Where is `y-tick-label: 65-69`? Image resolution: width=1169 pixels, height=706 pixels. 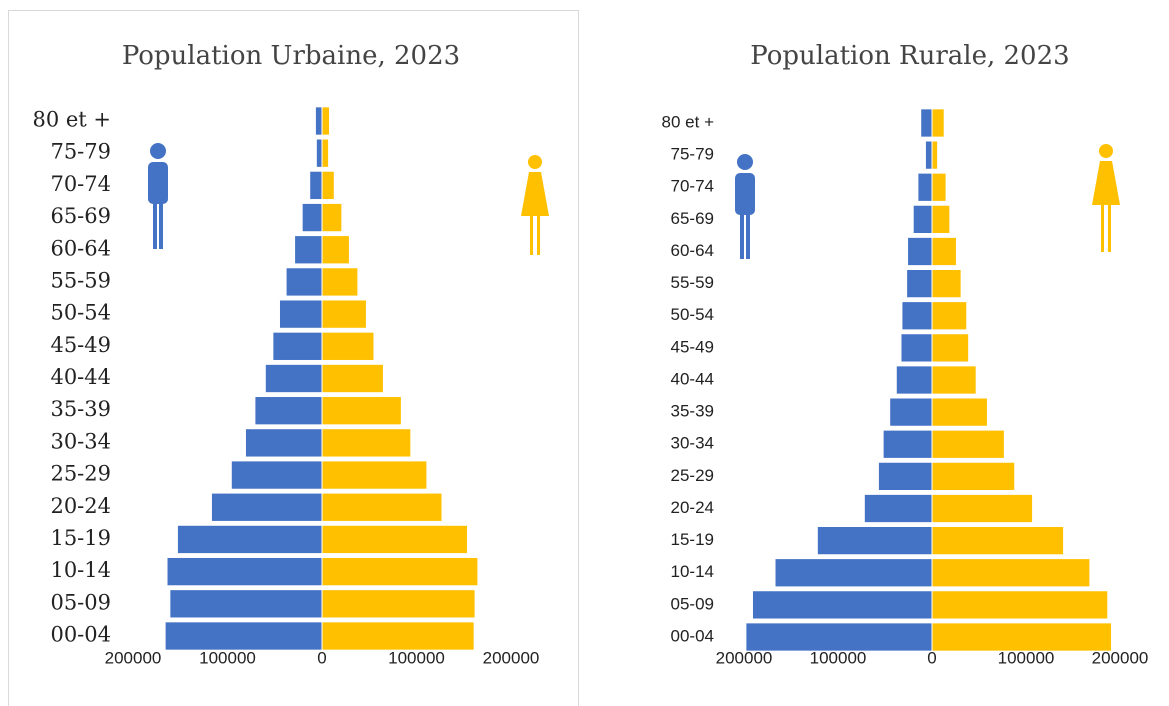 y-tick-label: 65-69 is located at coordinates (80, 216).